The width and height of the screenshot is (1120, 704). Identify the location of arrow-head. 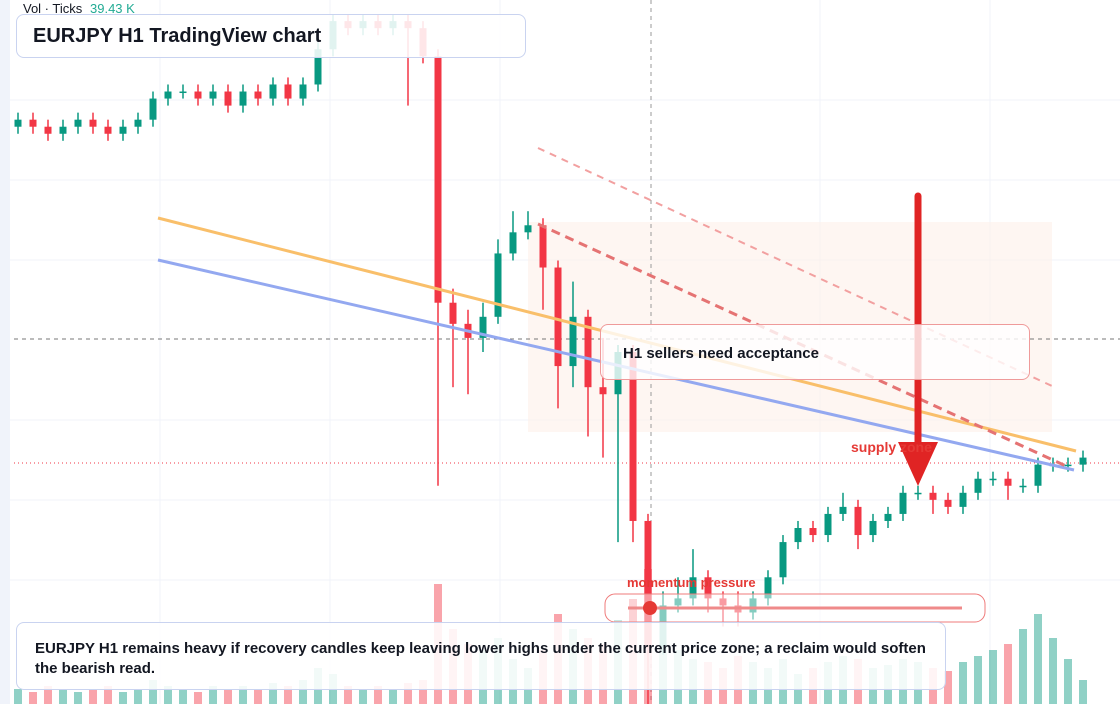
(918, 464).